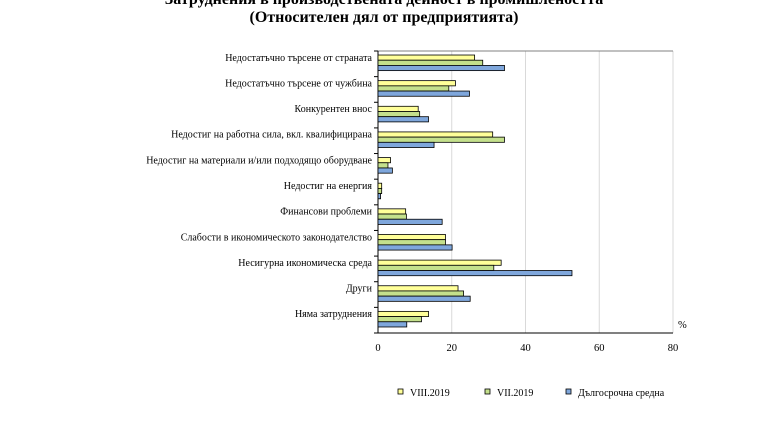  What do you see at coordinates (599, 348) in the screenshot?
I see `x-tick-label: 60` at bounding box center [599, 348].